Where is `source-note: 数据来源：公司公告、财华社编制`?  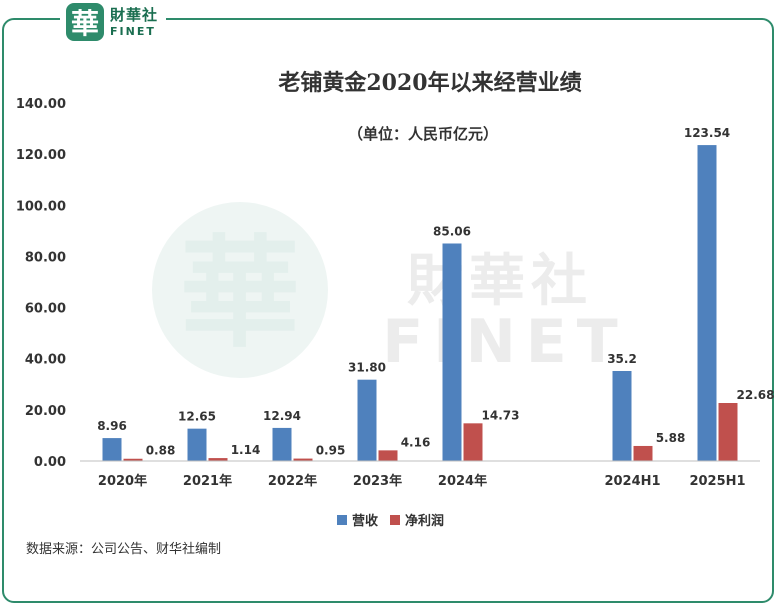 source-note: 数据来源：公司公告、财华社编制 is located at coordinates (123, 549).